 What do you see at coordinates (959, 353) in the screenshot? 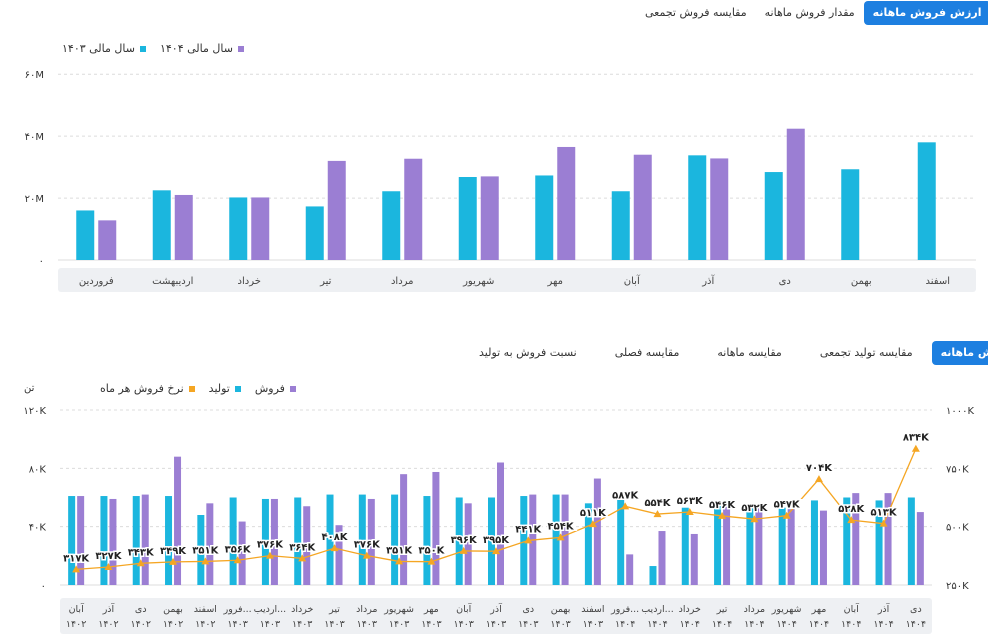
I see `tab-monthly-sales: فروش ماهانه` at bounding box center [959, 353].